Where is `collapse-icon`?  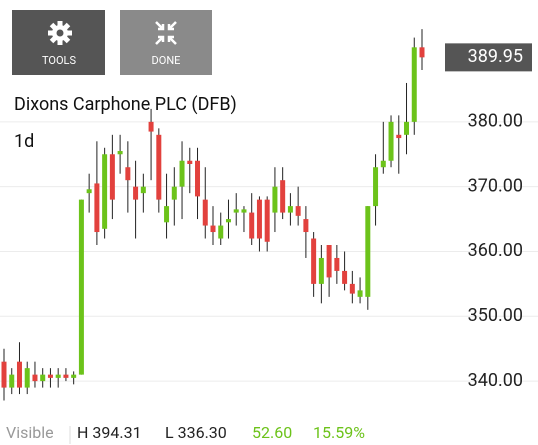
collapse-icon is located at coordinates (166, 33).